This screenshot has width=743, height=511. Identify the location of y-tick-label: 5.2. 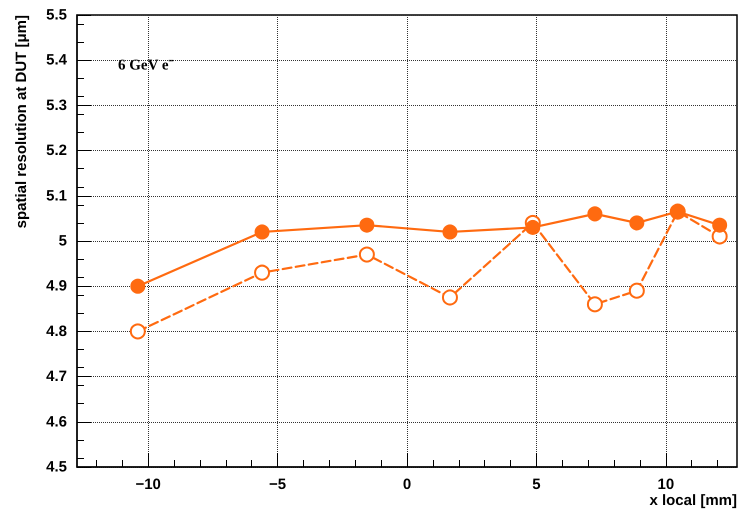
(56, 151).